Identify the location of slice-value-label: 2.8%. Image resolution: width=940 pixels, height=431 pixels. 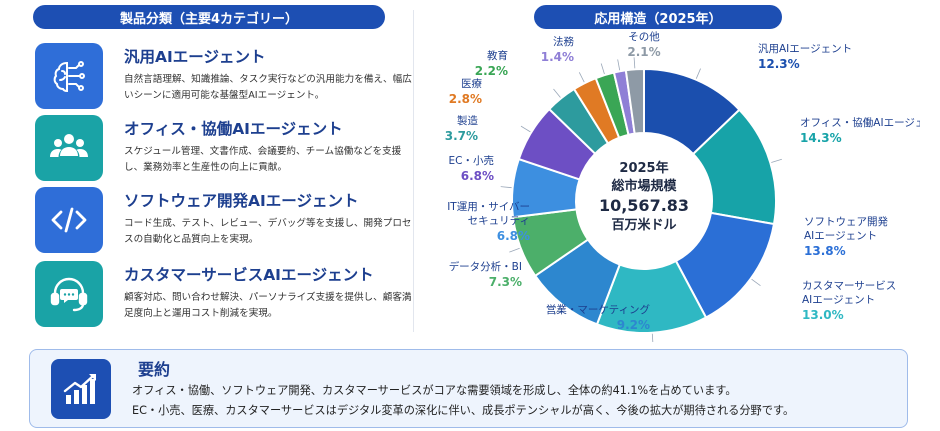
(465, 99).